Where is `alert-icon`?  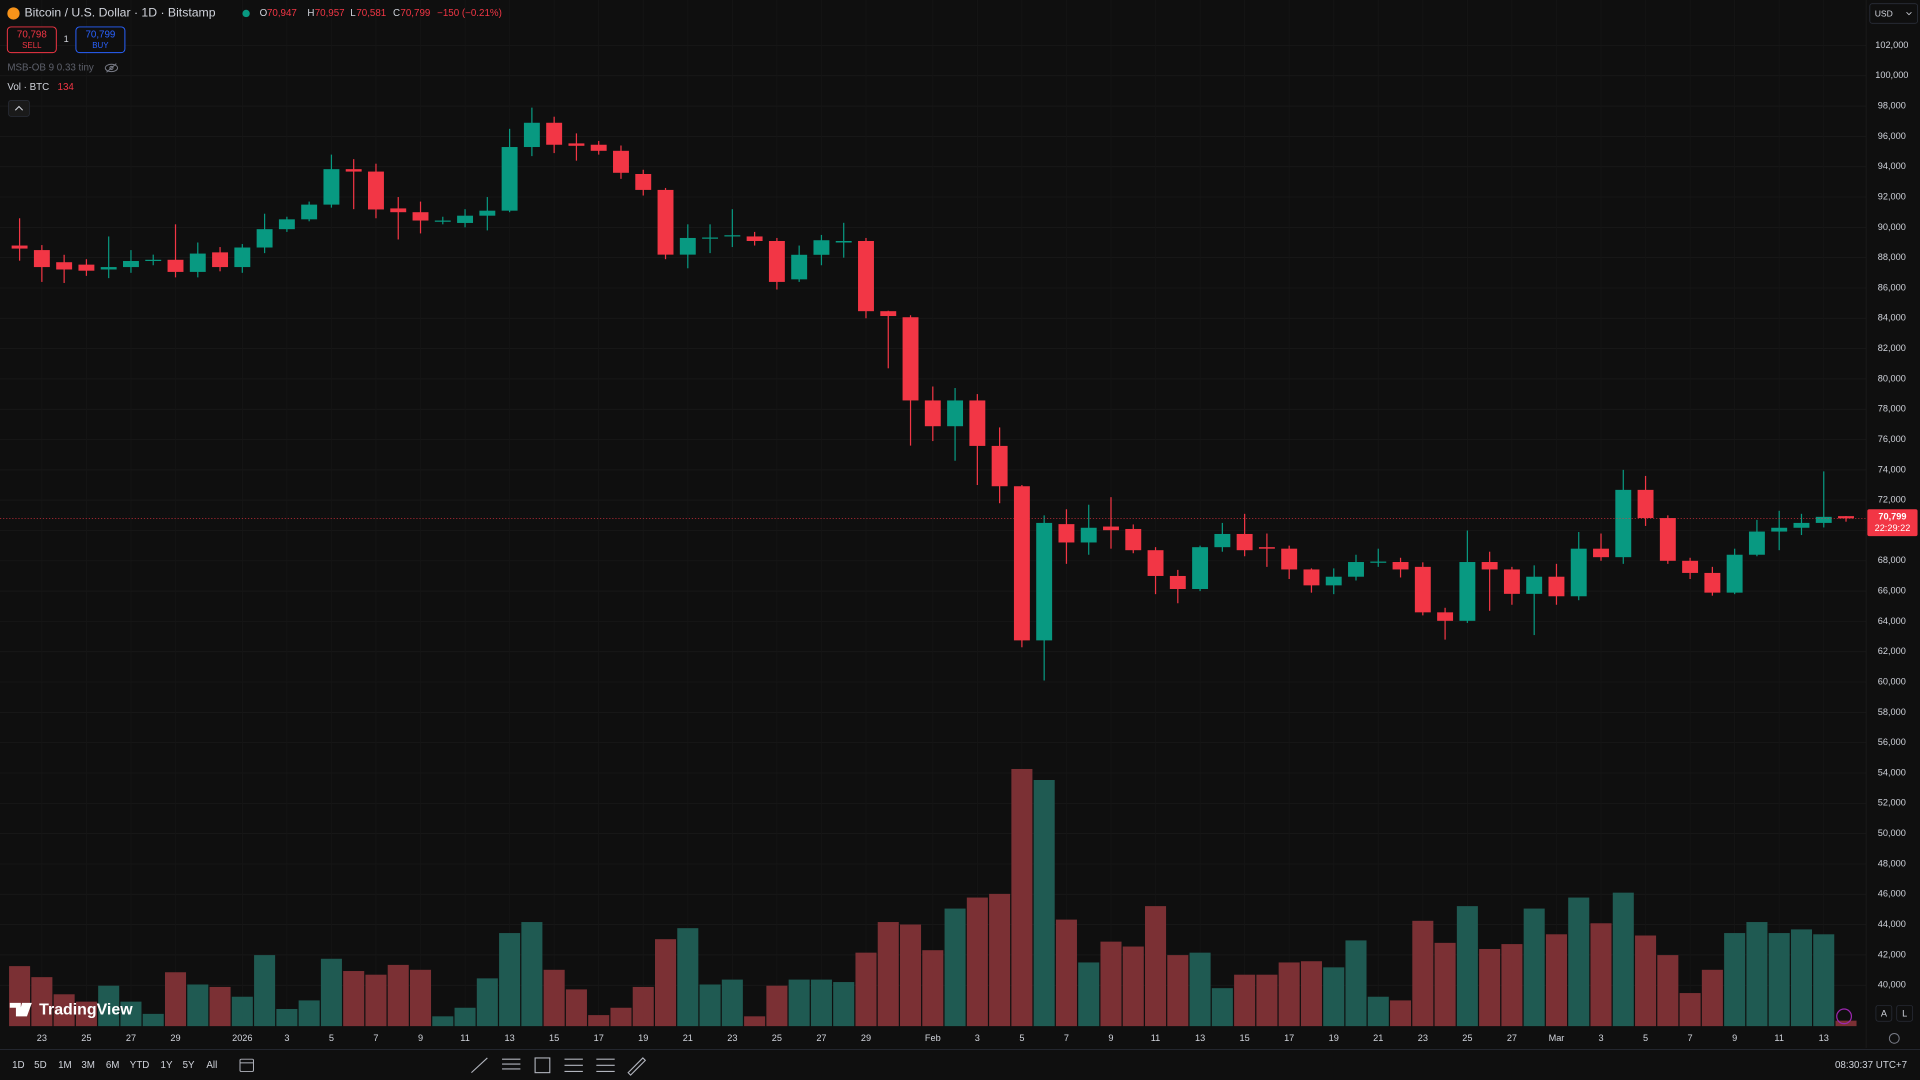 alert-icon is located at coordinates (1844, 1016).